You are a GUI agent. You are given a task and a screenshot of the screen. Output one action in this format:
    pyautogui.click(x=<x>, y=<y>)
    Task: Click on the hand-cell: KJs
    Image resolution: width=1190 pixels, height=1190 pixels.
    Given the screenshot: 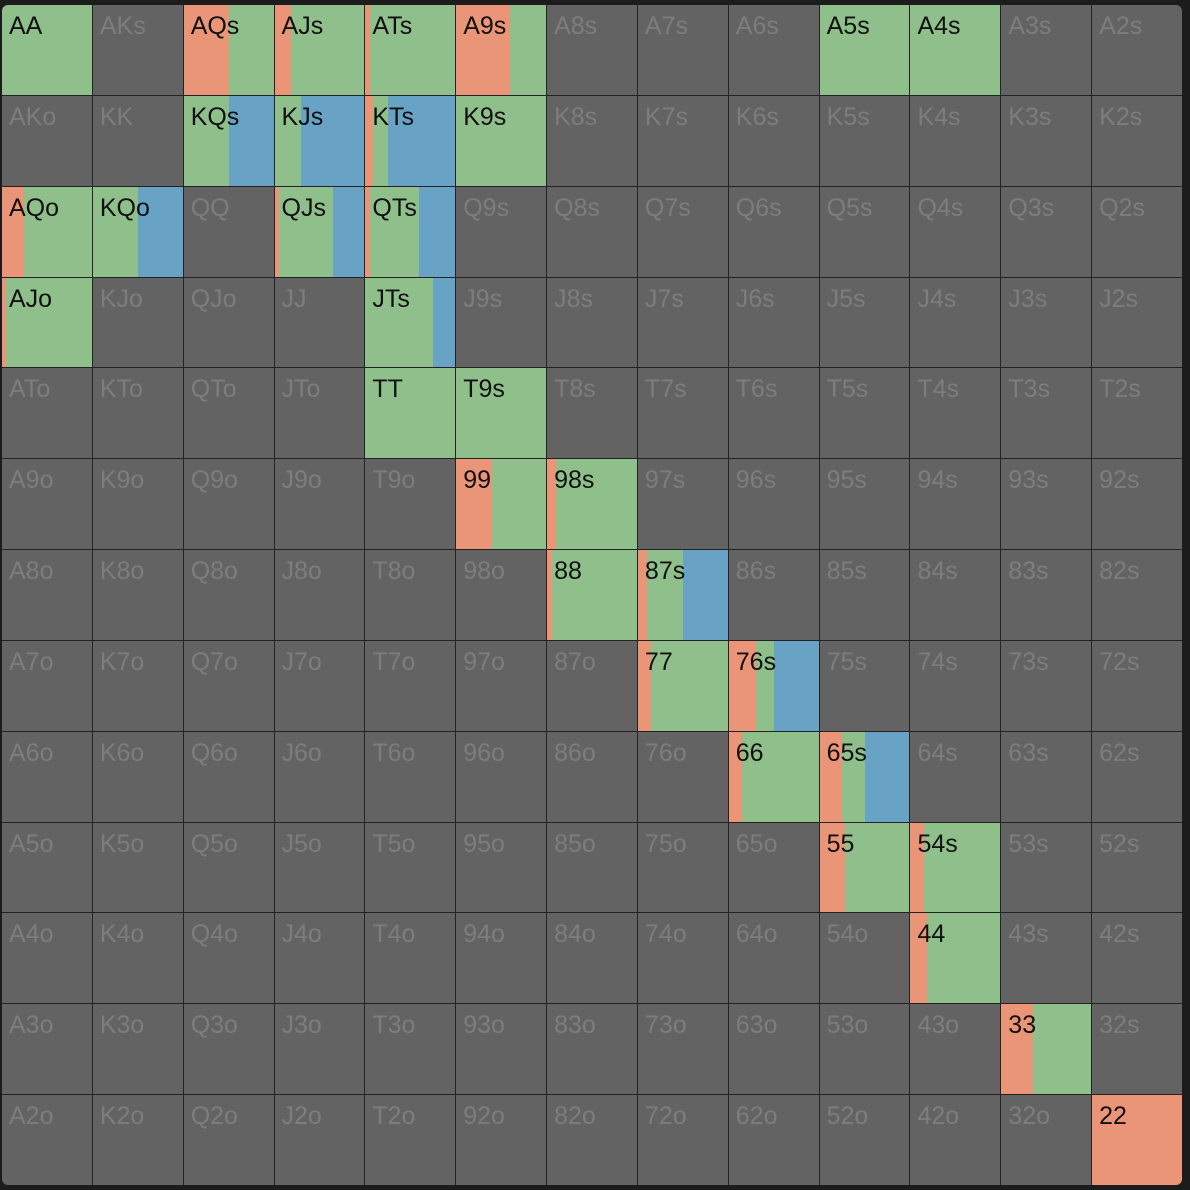 What is the action you would take?
    pyautogui.click(x=319, y=140)
    